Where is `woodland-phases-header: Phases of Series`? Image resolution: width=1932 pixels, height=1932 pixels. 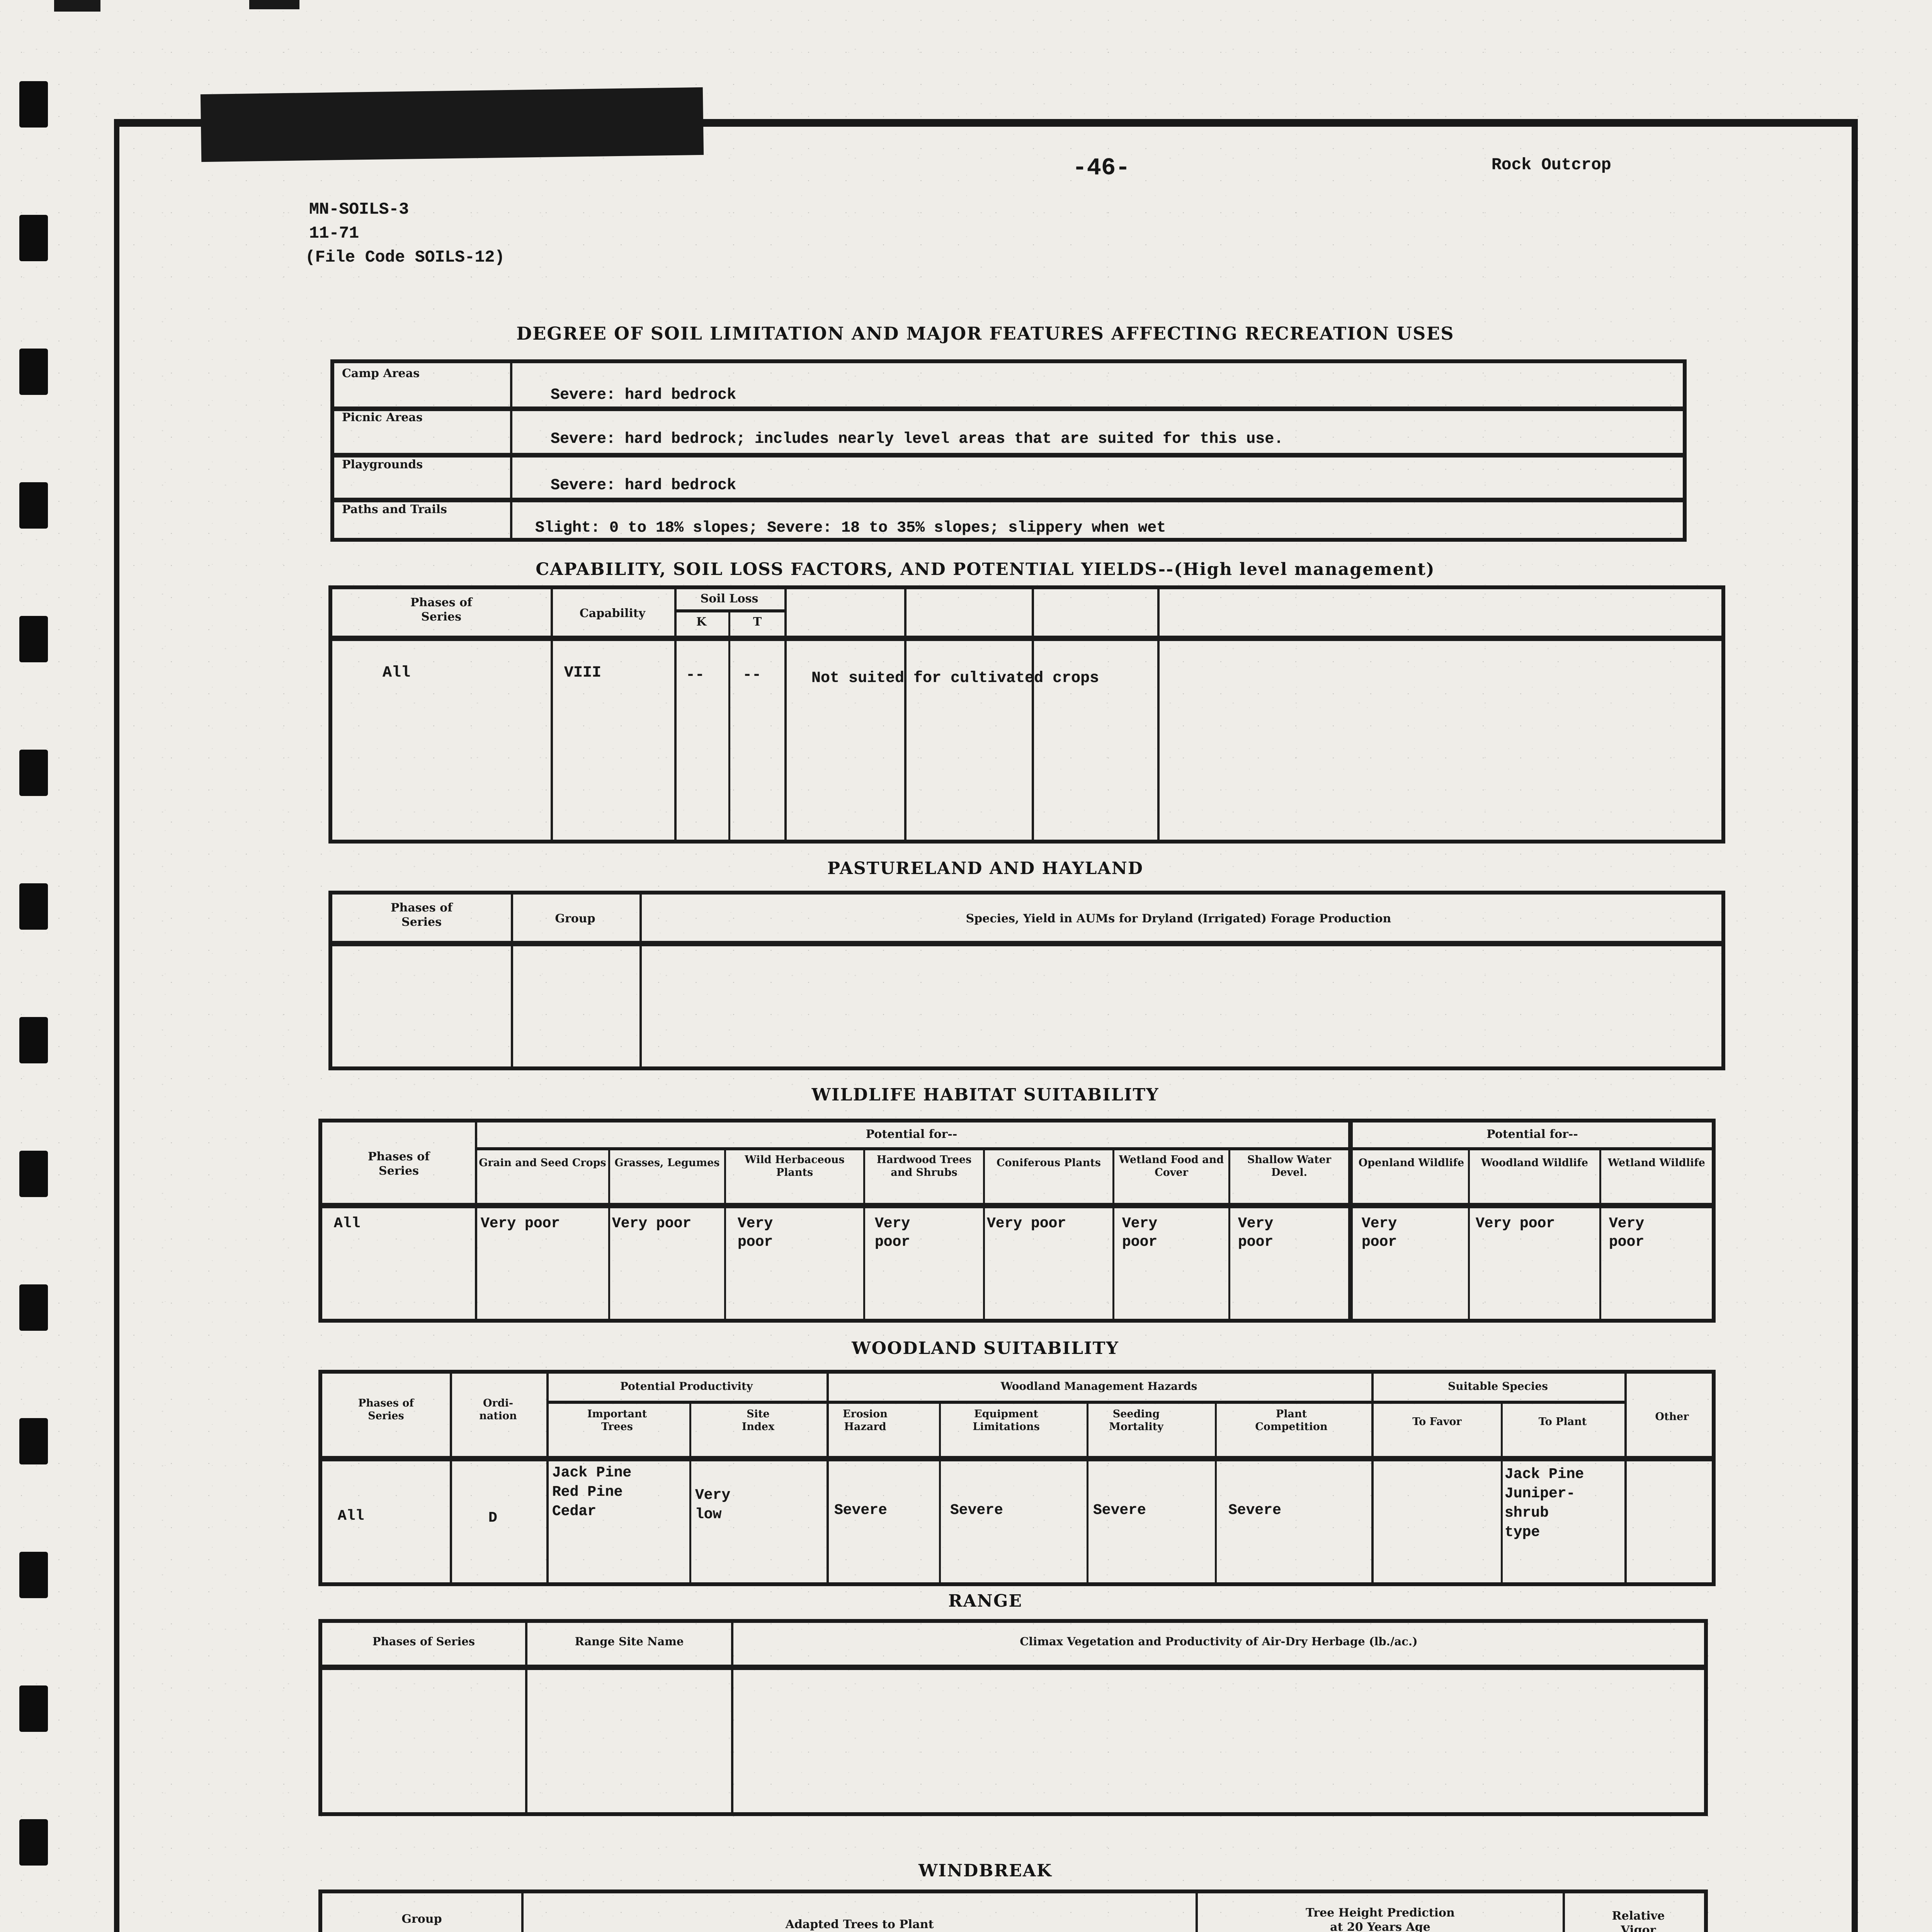 woodland-phases-header: Phases of Series is located at coordinates (386, 1410).